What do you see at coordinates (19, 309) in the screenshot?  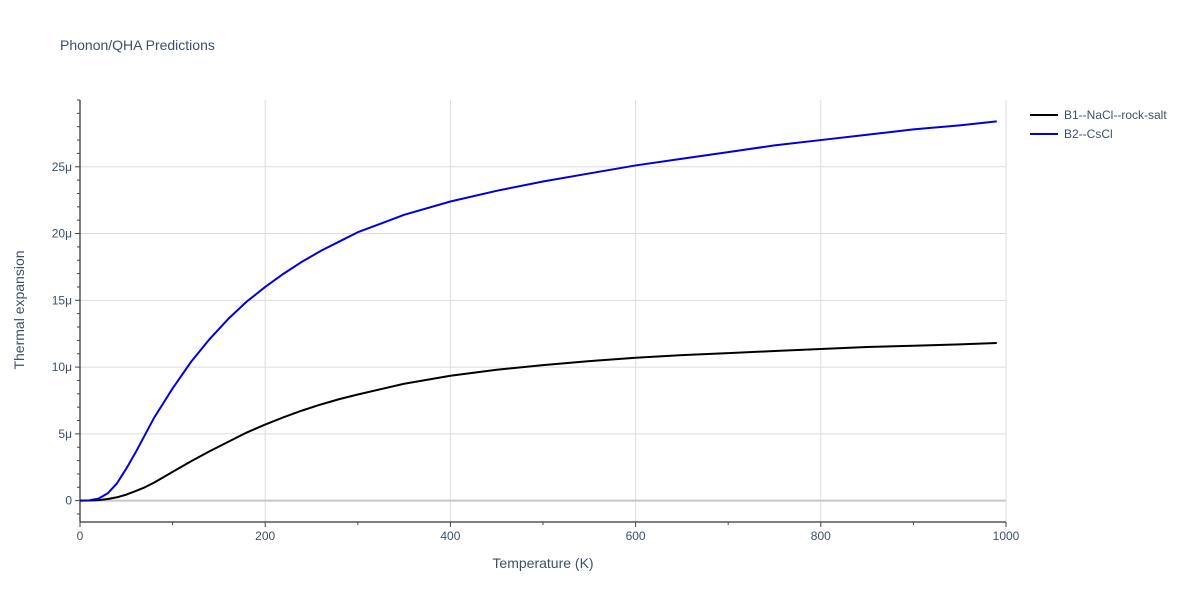 I see `y-axis-label: Thermal expansion` at bounding box center [19, 309].